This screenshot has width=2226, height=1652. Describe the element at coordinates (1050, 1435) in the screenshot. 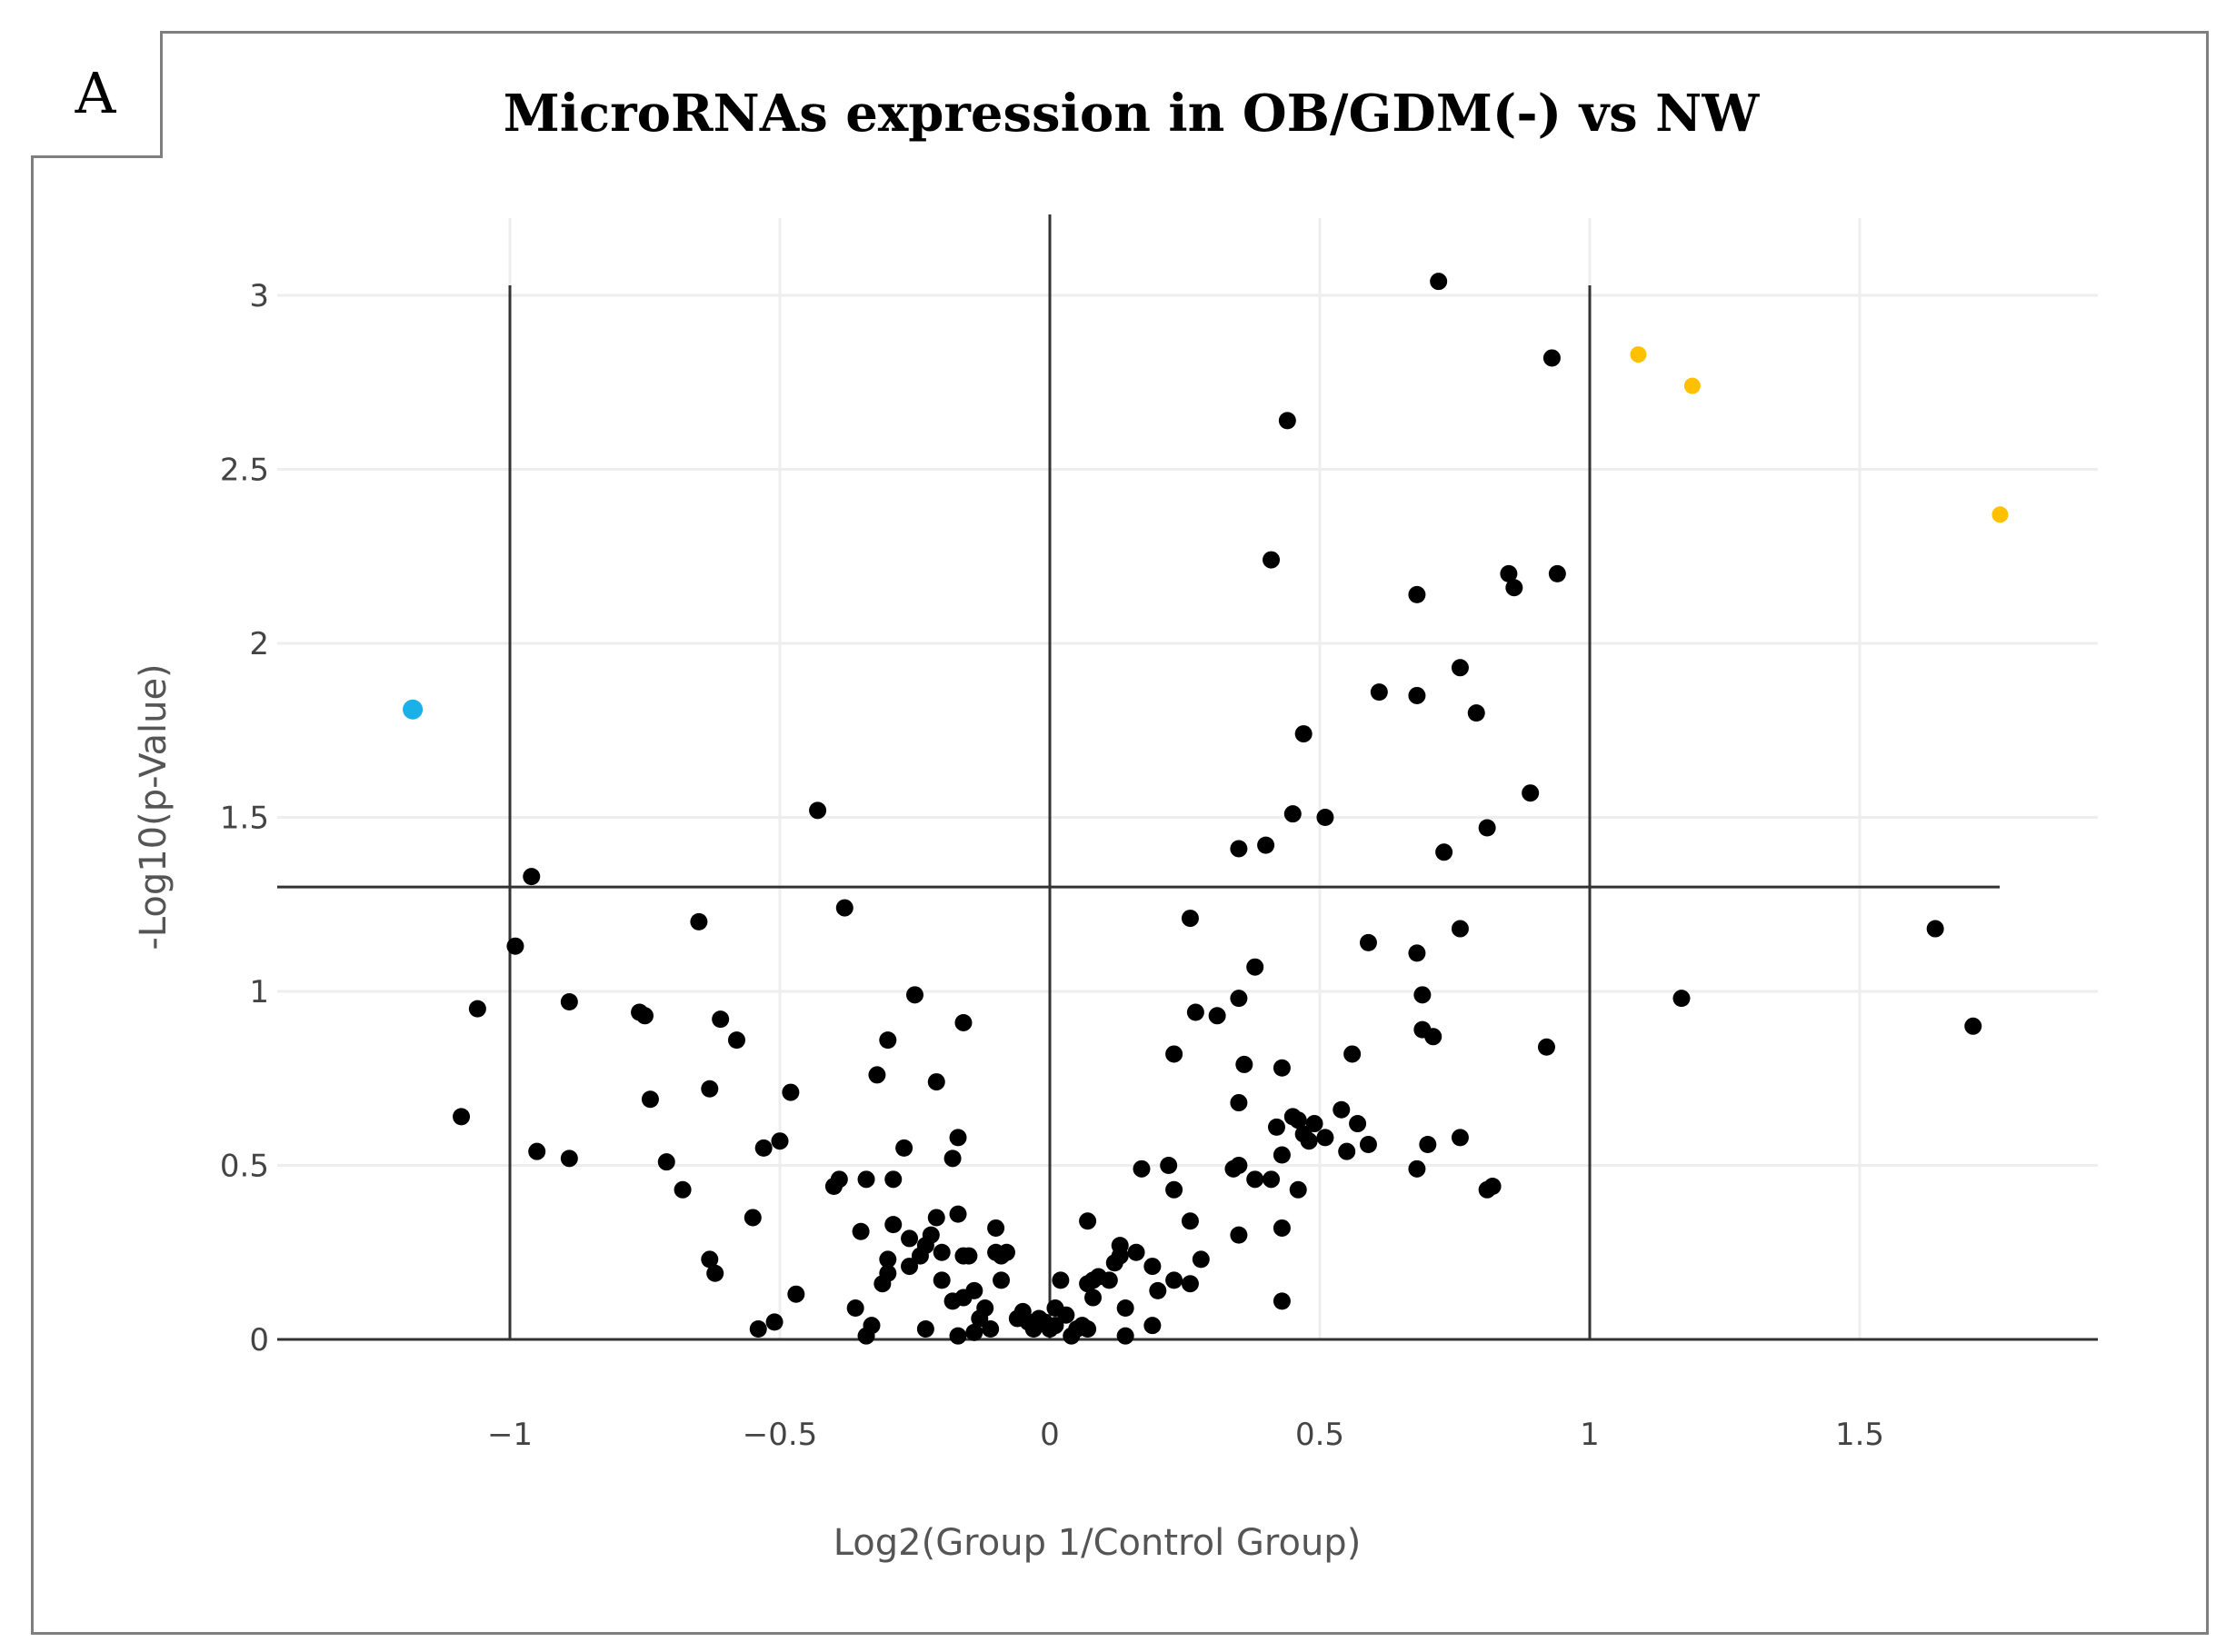

I see `x-tick-label: 0` at that location.